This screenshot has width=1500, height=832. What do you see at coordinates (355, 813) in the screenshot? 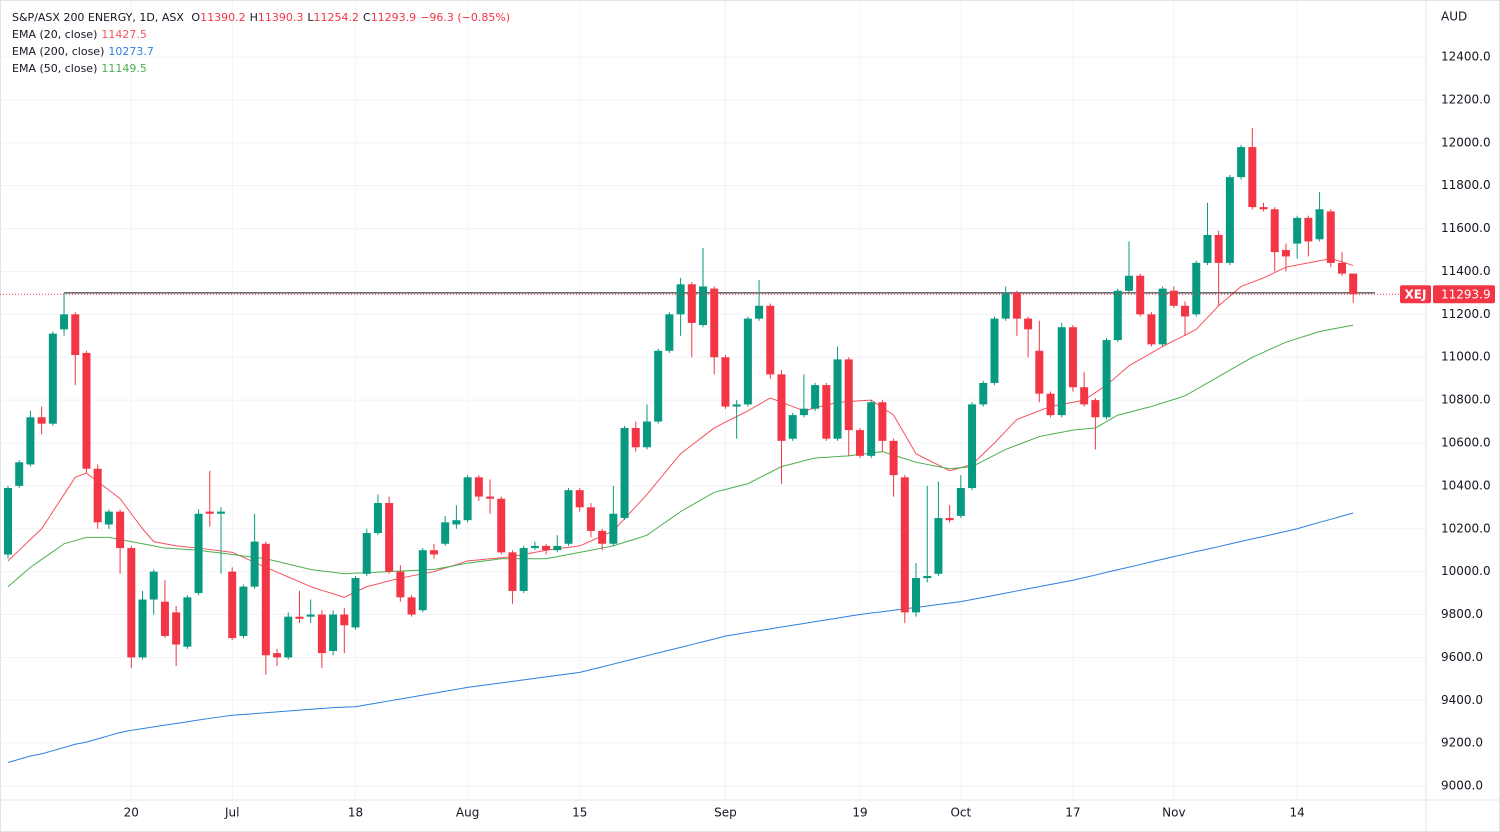
I see `x-tick-label: 18` at bounding box center [355, 813].